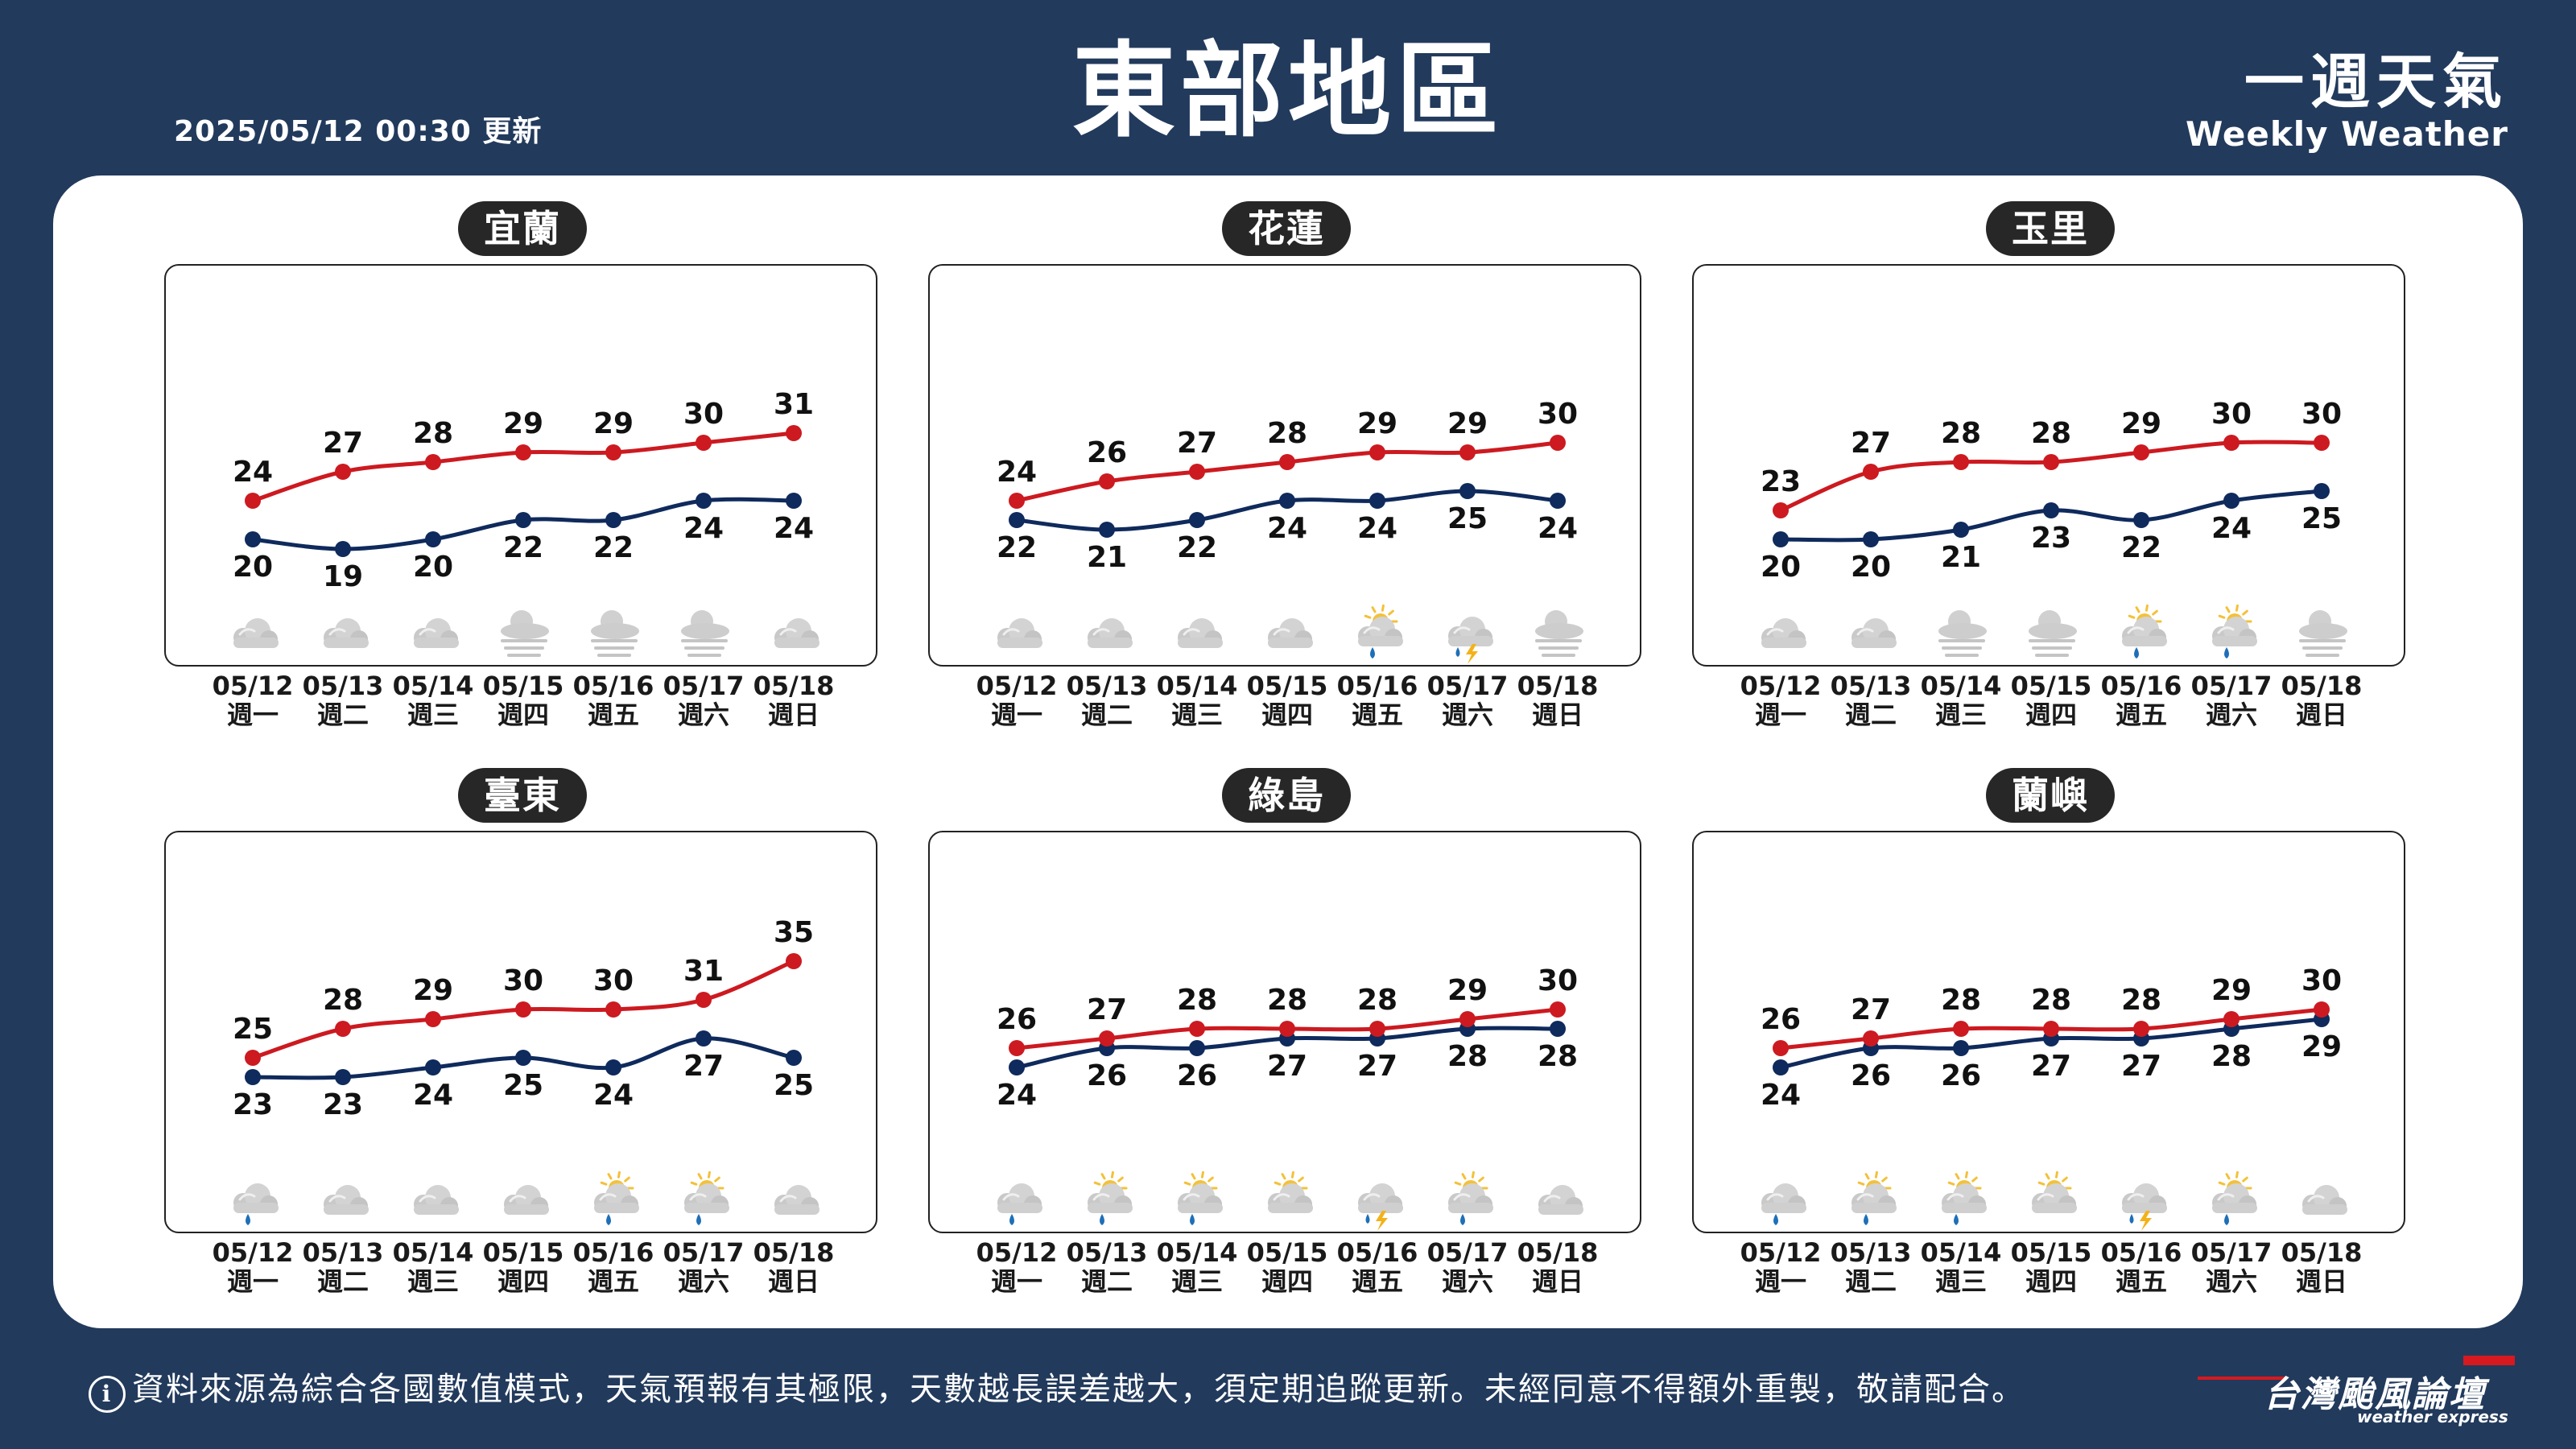  I want to click on high-temp-series: 25 28 29 30 30 31 35, so click(523, 991).